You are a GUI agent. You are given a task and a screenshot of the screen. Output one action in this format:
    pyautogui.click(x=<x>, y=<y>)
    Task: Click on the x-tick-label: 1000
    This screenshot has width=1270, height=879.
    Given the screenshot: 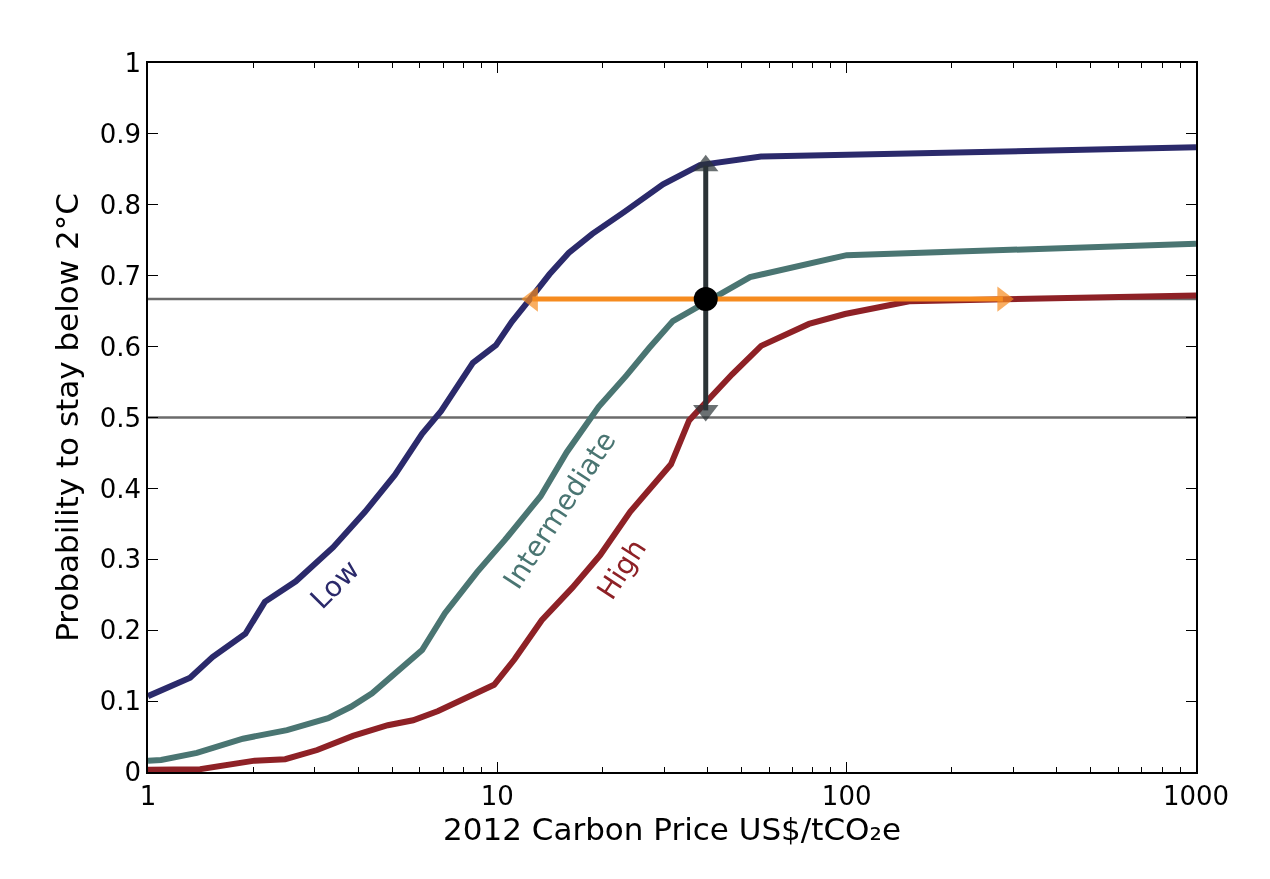 What is the action you would take?
    pyautogui.click(x=1196, y=795)
    